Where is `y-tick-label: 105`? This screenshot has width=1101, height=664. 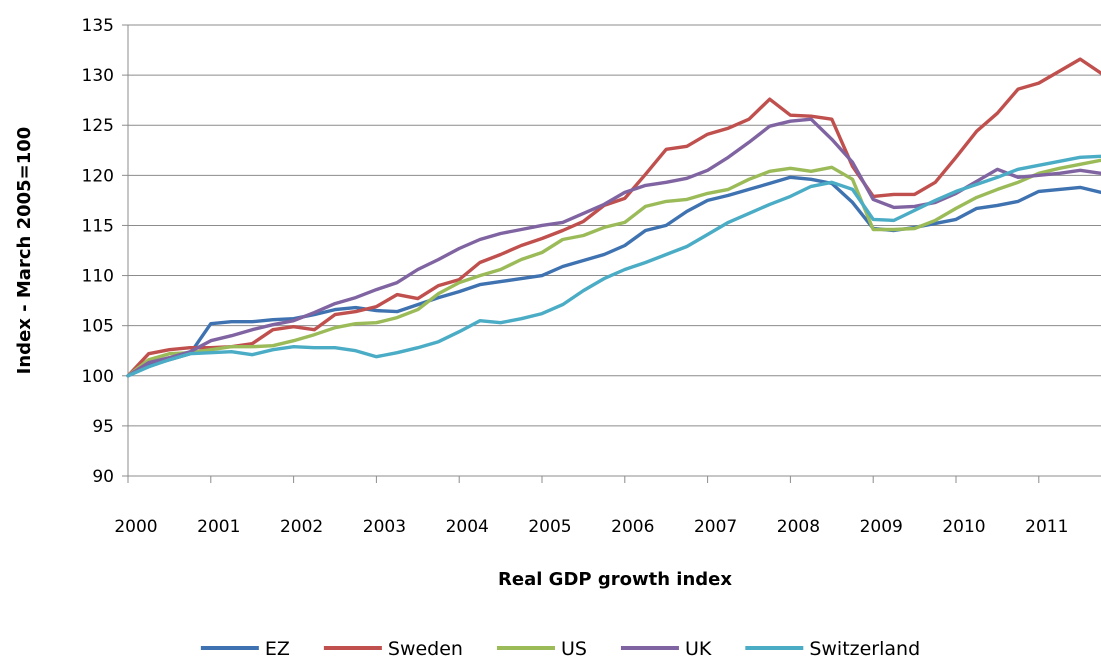 y-tick-label: 105 is located at coordinates (98, 327).